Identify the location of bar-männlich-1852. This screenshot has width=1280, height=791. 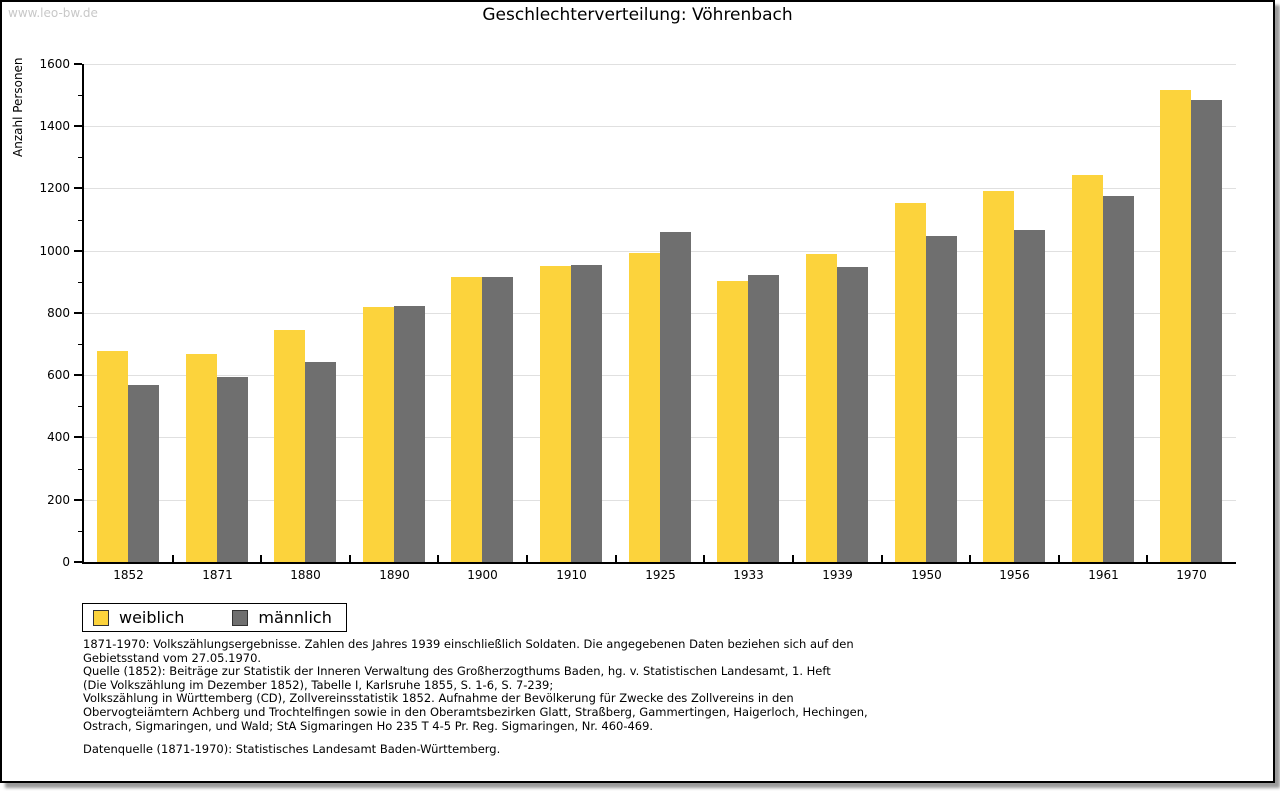
(143, 473).